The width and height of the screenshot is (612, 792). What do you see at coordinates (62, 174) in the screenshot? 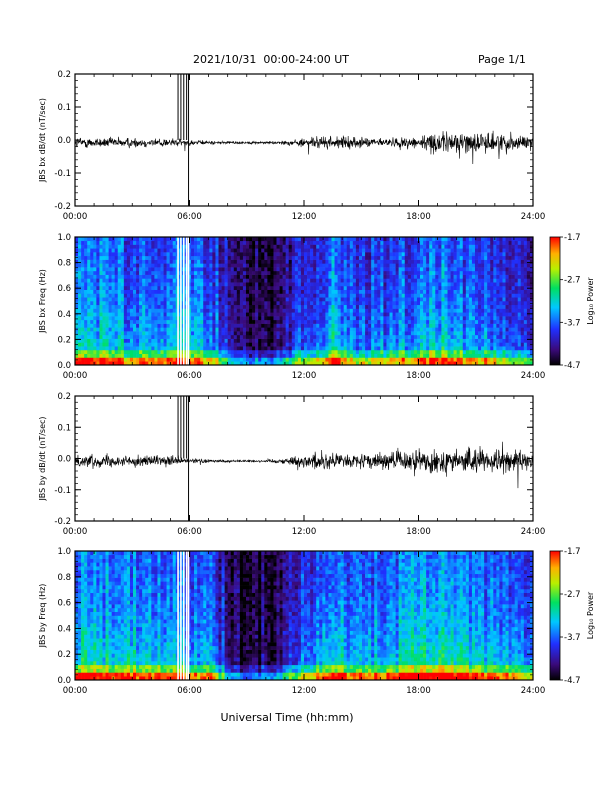
I see `y-tick-label: -0.1` at bounding box center [62, 174].